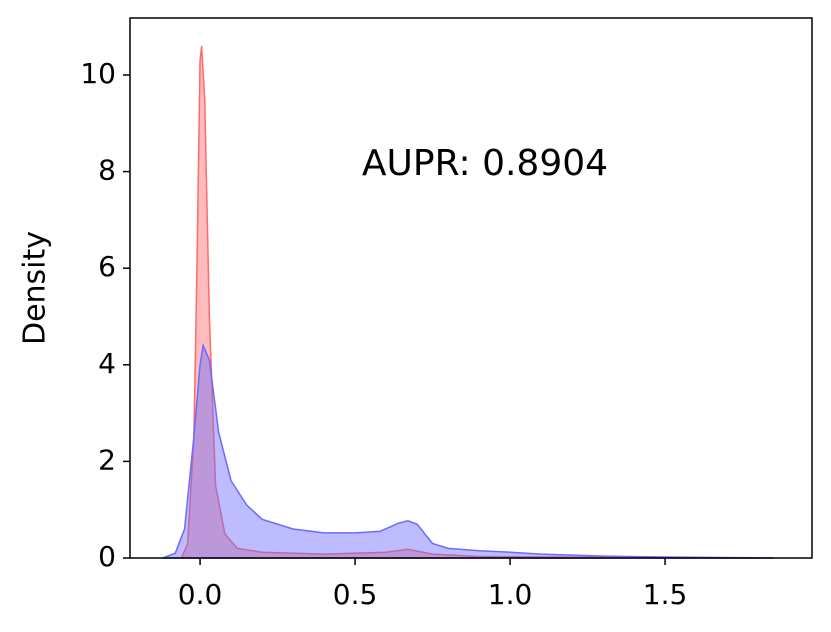  What do you see at coordinates (35, 288) in the screenshot?
I see `y-axis-label: Density` at bounding box center [35, 288].